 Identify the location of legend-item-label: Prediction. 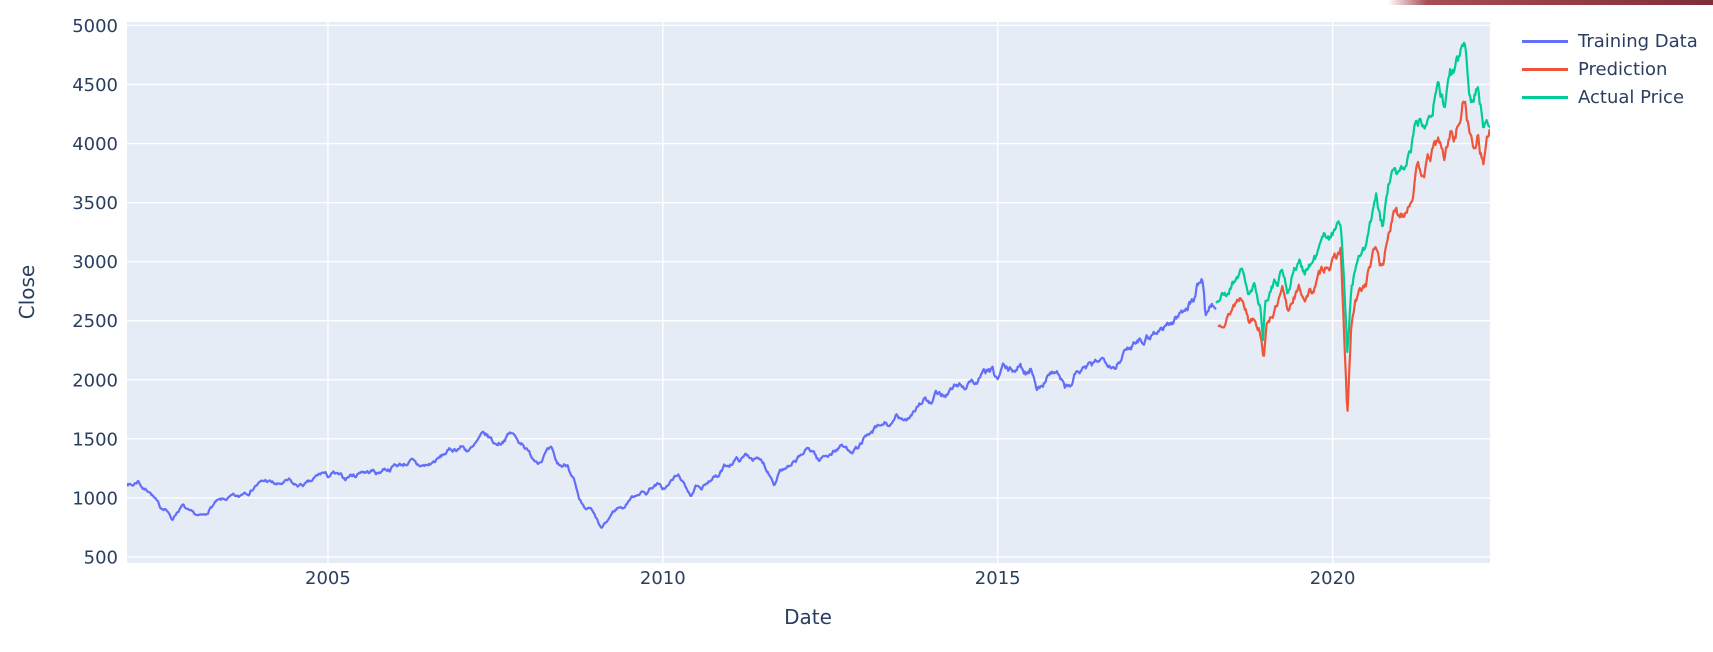
(1623, 69).